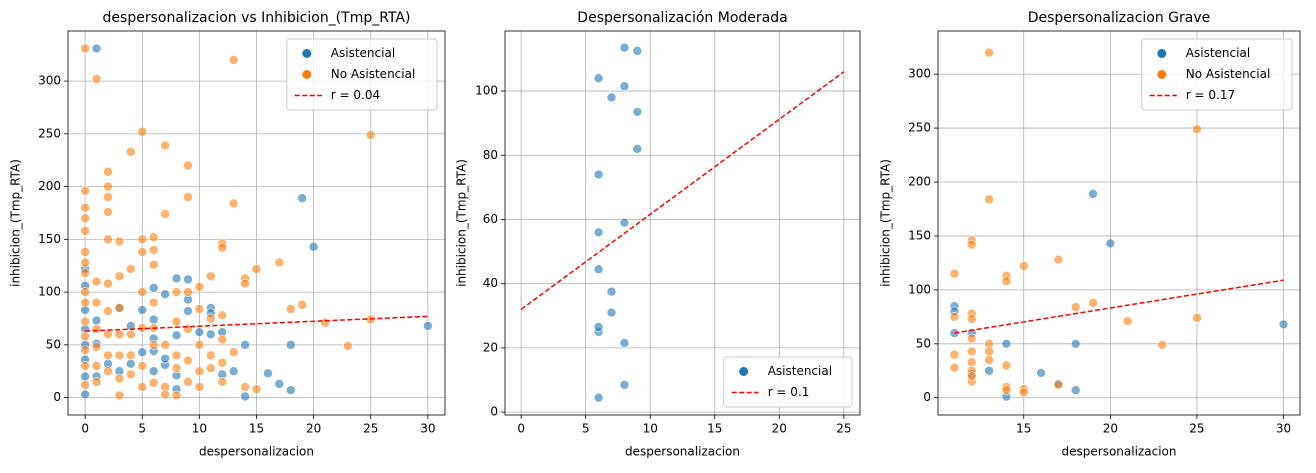  Describe the element at coordinates (142, 429) in the screenshot. I see `x-tick-label: 5` at that location.